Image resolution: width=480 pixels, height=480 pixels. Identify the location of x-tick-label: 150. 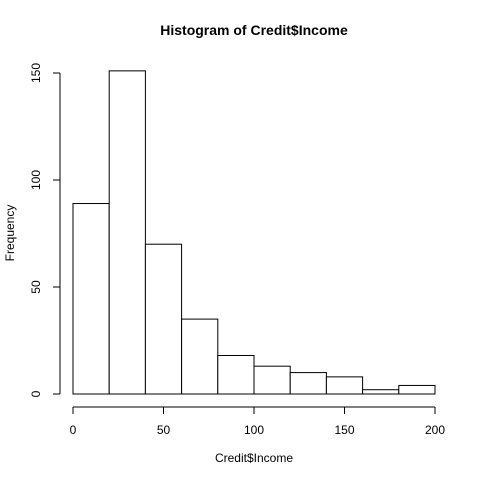
(344, 430).